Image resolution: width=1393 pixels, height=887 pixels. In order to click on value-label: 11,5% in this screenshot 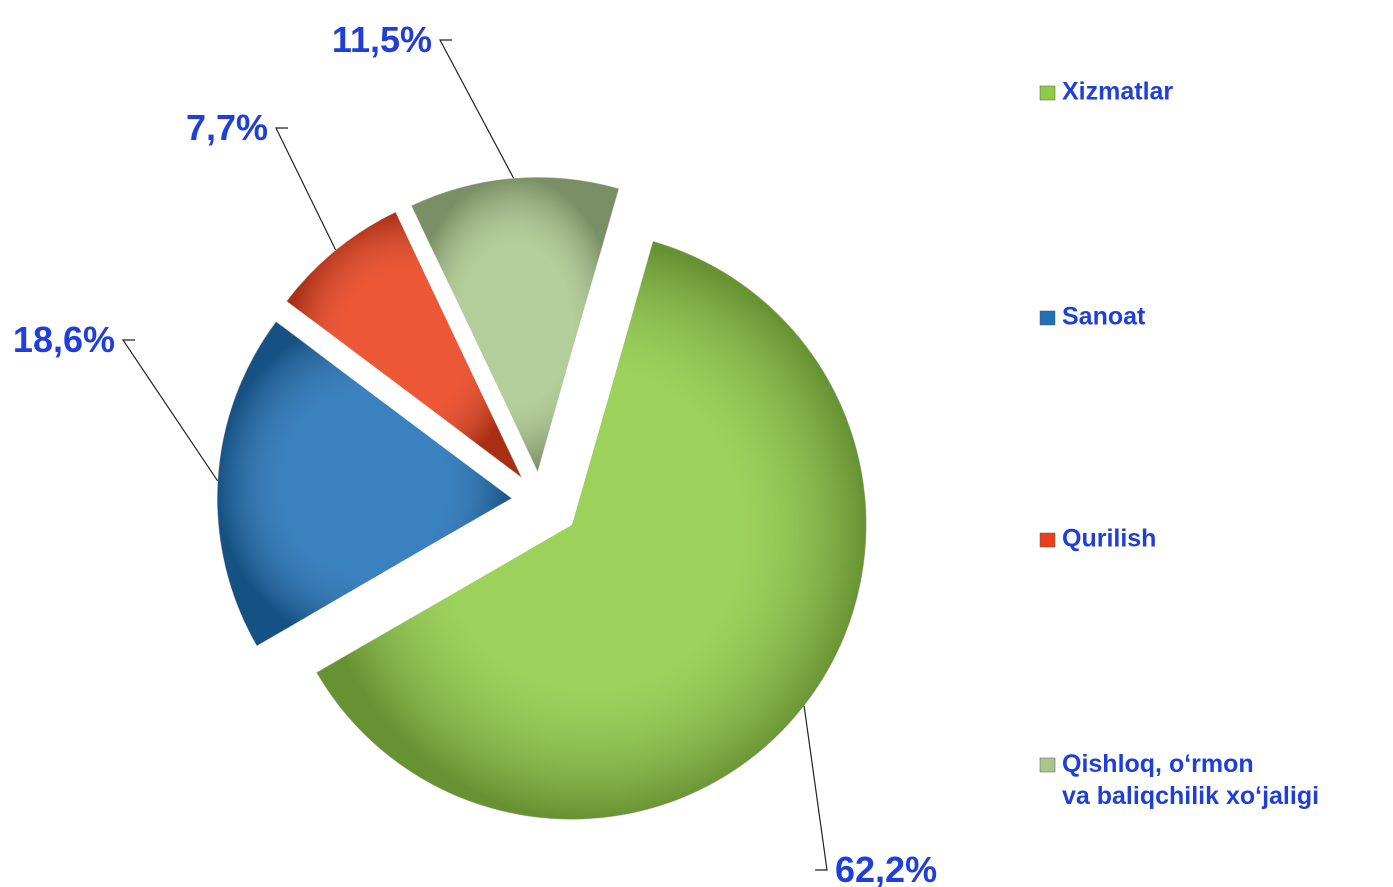, I will do `click(382, 39)`.